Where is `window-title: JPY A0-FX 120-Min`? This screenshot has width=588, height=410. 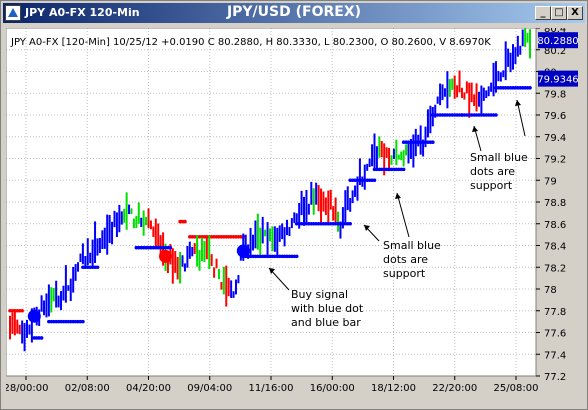 window-title: JPY A0-FX 120-Min is located at coordinates (82, 12).